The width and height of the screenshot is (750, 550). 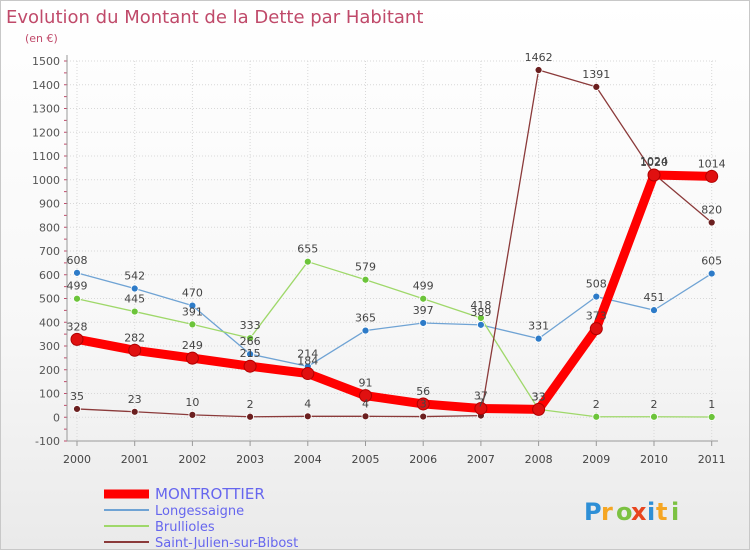 What do you see at coordinates (480, 403) in the screenshot?
I see `data-label: 7` at bounding box center [480, 403].